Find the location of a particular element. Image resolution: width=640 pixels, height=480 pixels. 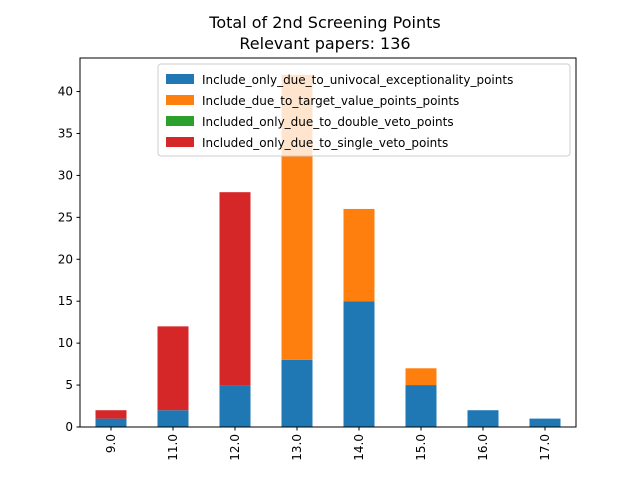

x-tick-label-4: 14.0 is located at coordinates (359, 447).